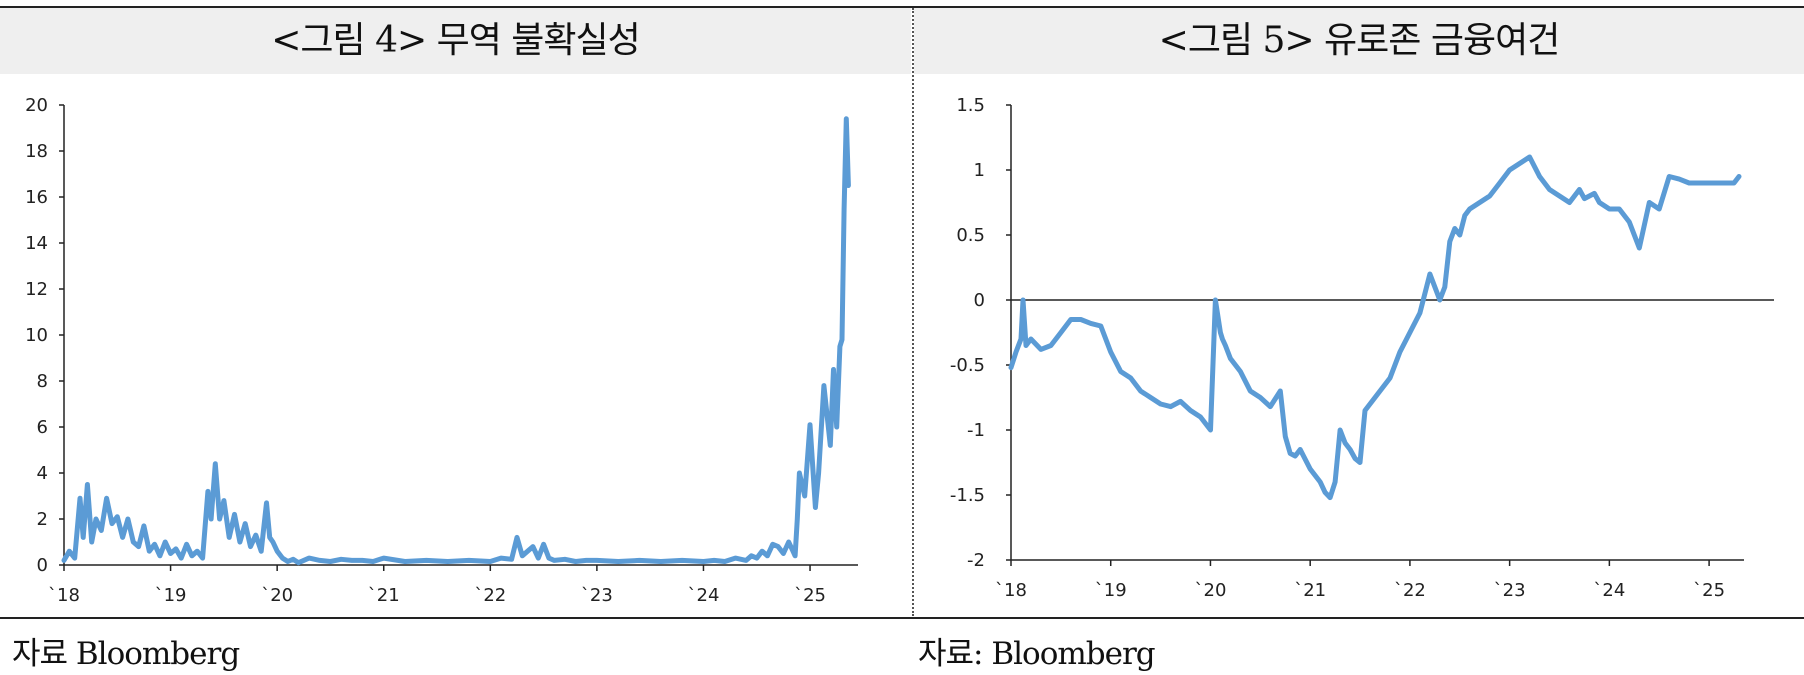  What do you see at coordinates (36, 335) in the screenshot?
I see `y-tick-label: 10` at bounding box center [36, 335].